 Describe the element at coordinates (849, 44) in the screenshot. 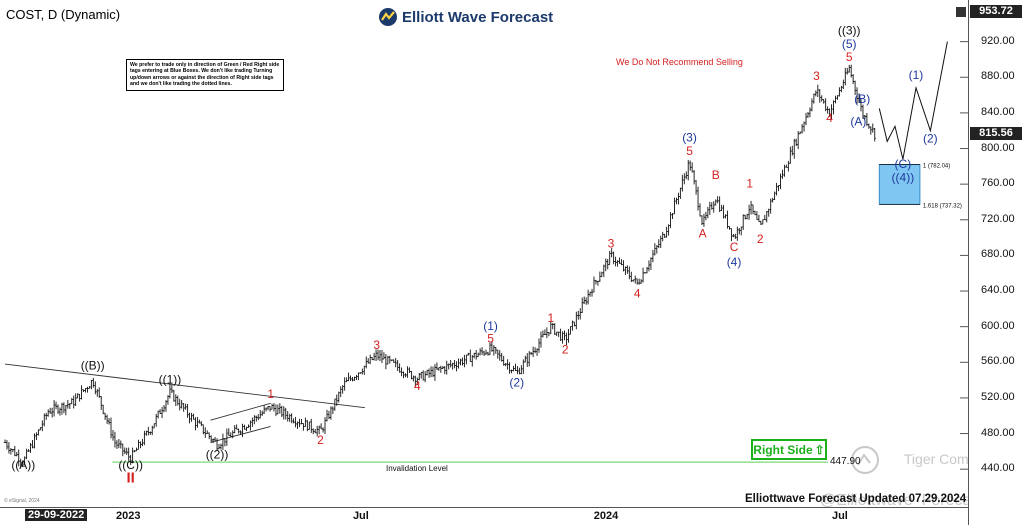

I see `wave-label: (5)` at that location.